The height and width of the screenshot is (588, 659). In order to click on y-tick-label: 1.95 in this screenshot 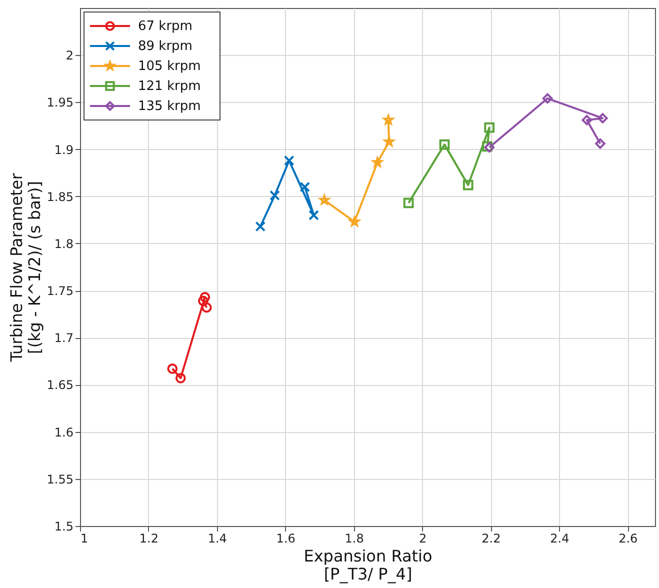, I will do `click(60, 103)`.